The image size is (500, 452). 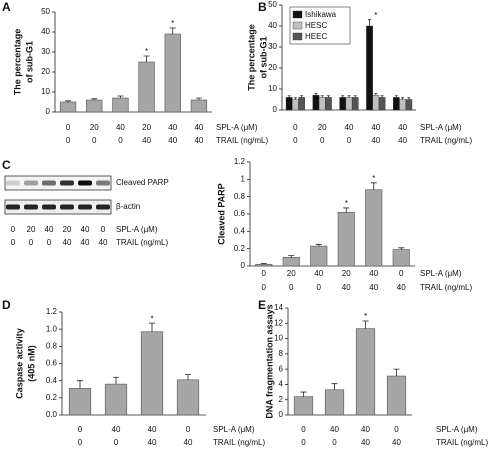 I want to click on panel-label: E, so click(x=262, y=305).